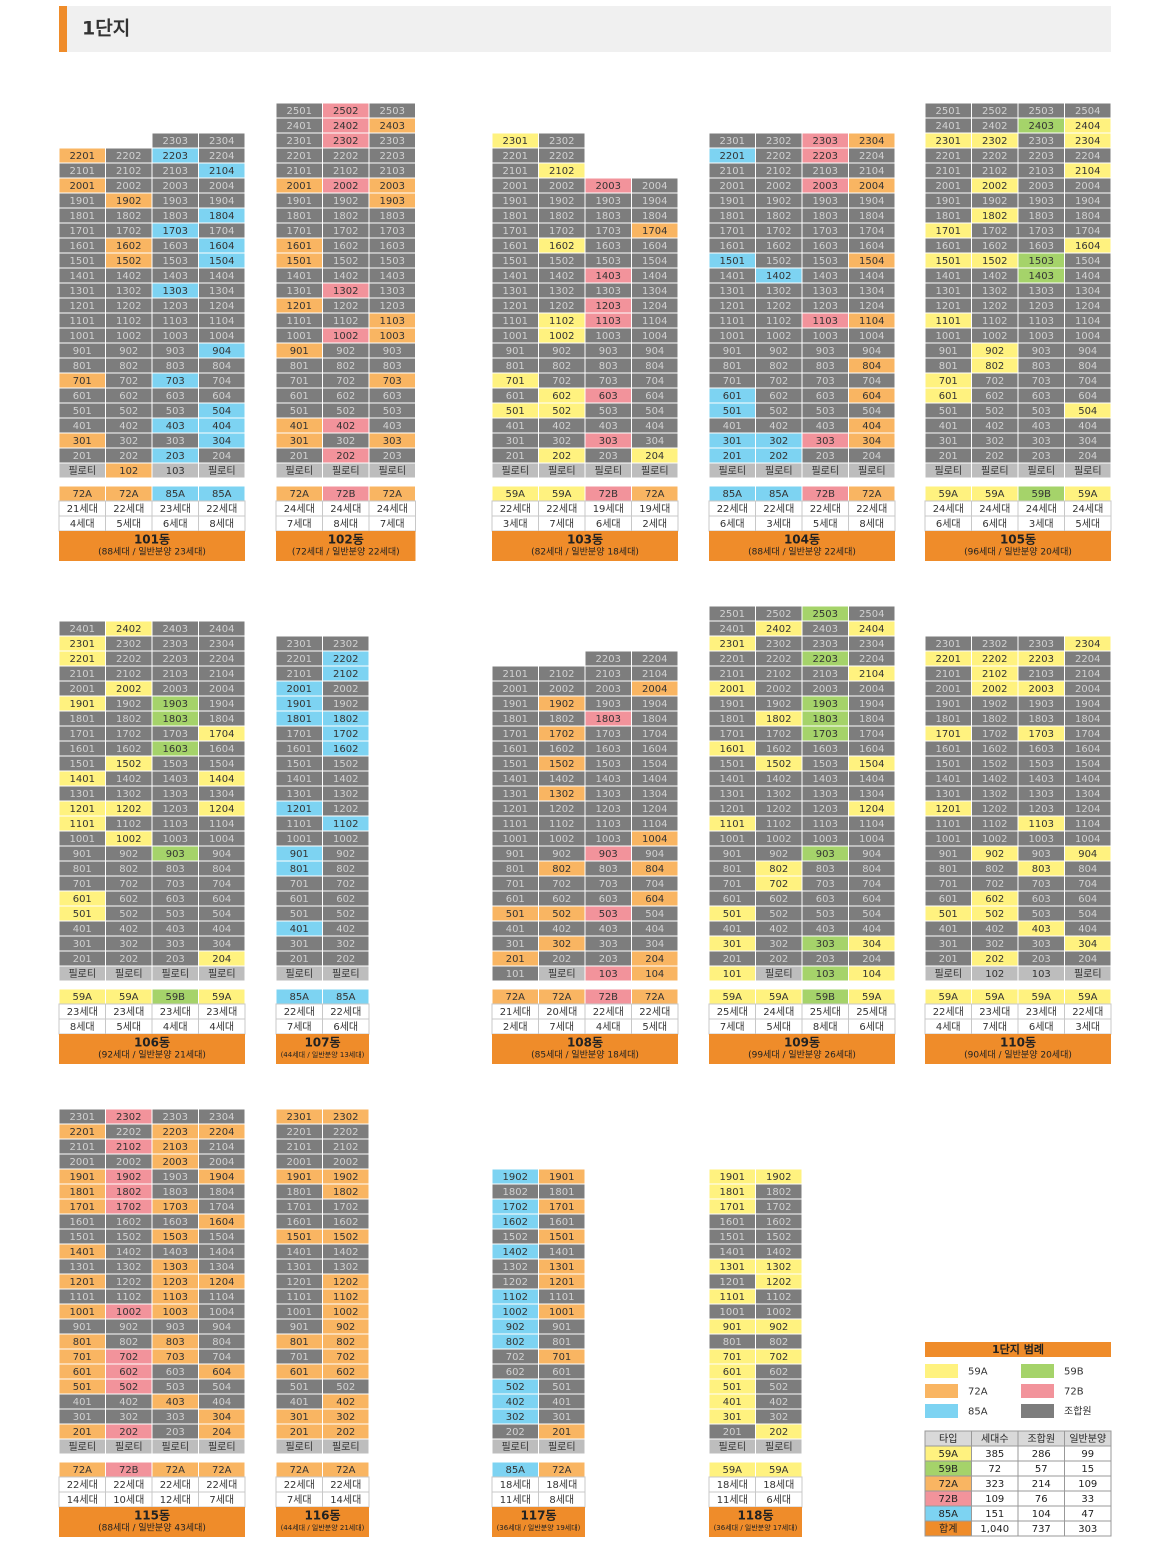 The image size is (1170, 1558). What do you see at coordinates (825, 1012) in the screenshot?
I see `households-label: 25세대` at bounding box center [825, 1012].